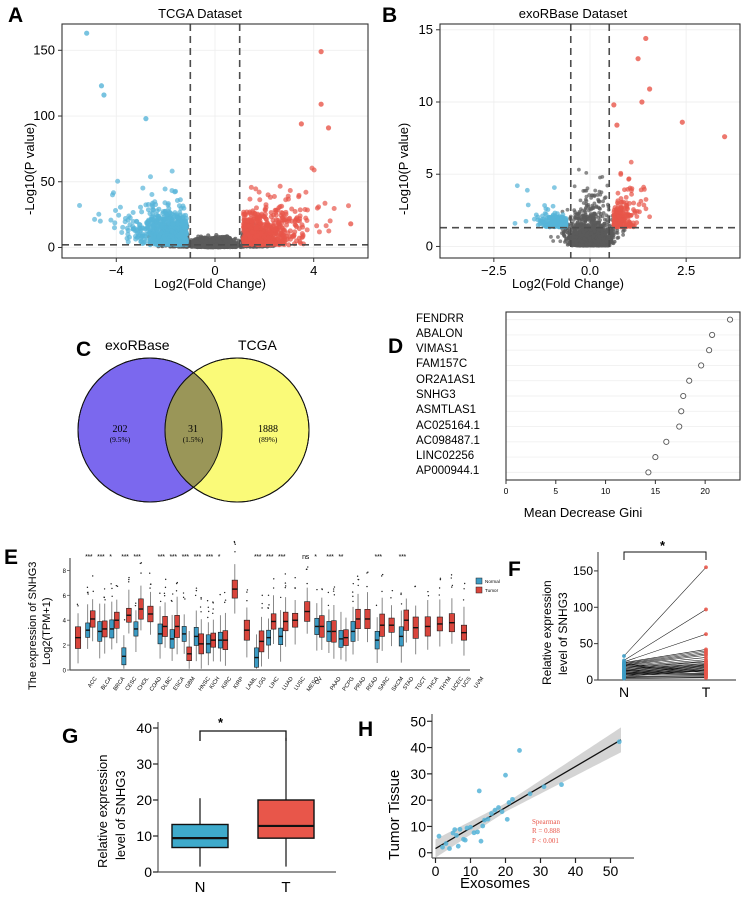  Describe the element at coordinates (200, 13) in the screenshot. I see `panel-a-title: TCGA Dataset` at that location.